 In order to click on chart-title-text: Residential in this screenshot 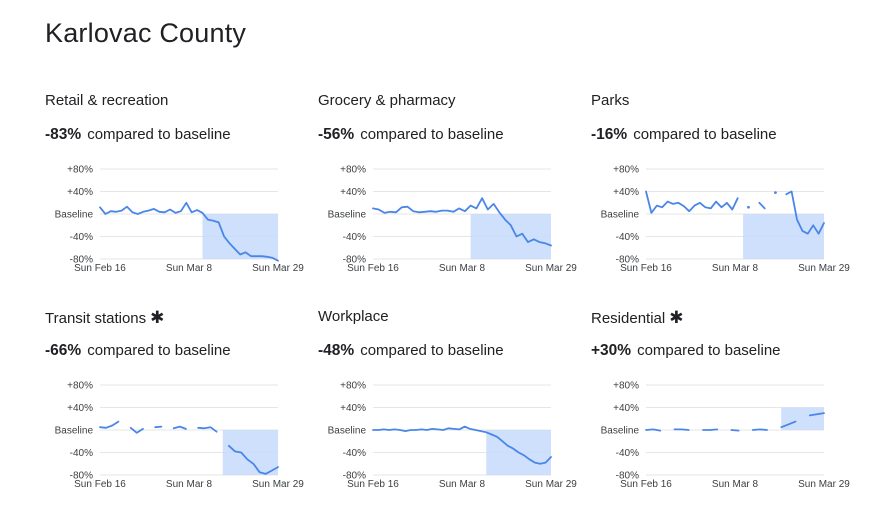, I will do `click(628, 318)`.